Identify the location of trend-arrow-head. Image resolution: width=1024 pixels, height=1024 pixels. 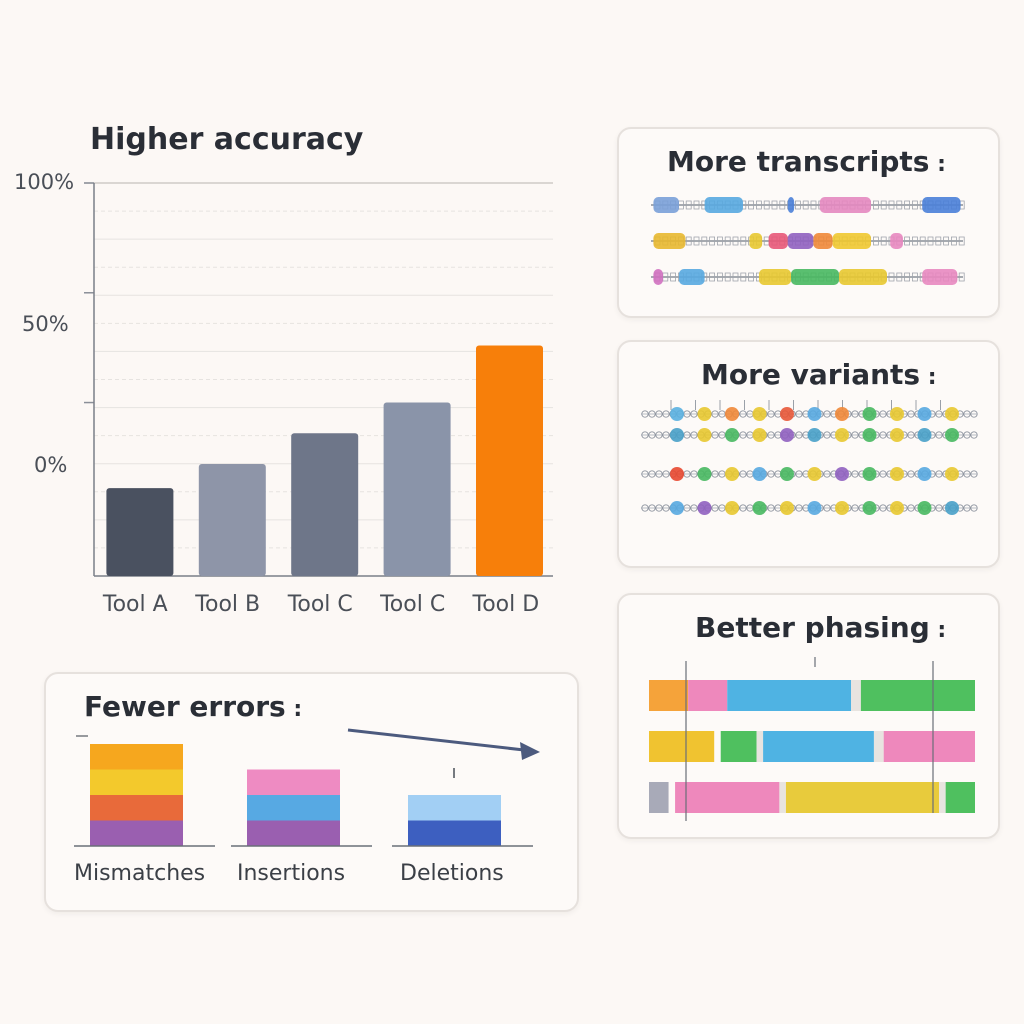
(530, 751).